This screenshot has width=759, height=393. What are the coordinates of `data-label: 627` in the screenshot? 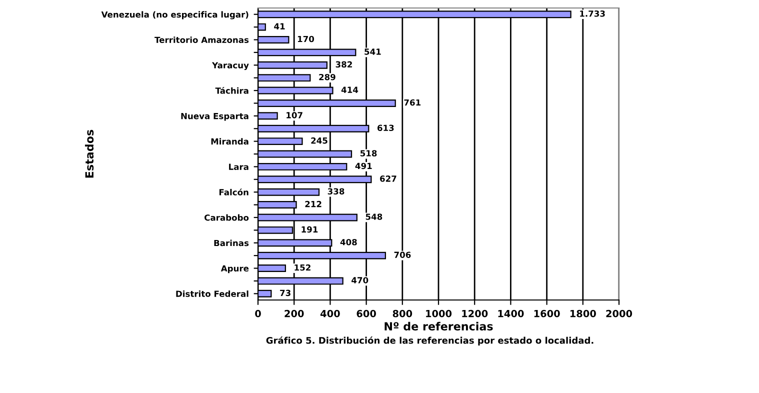 It's located at (388, 179).